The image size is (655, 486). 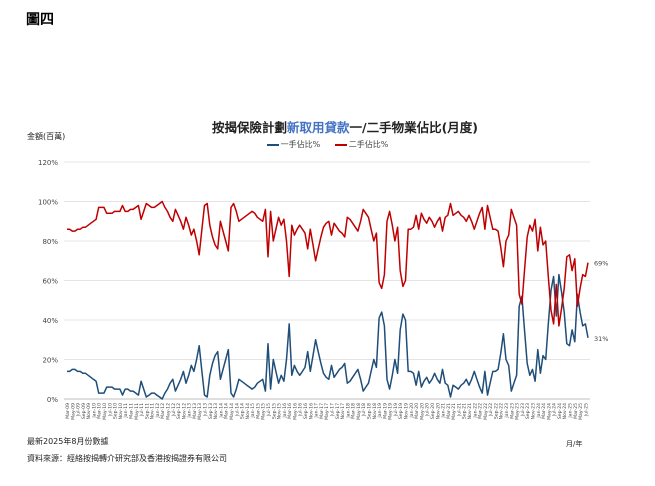 I want to click on legend-label: 二手佔比%, so click(x=368, y=144).